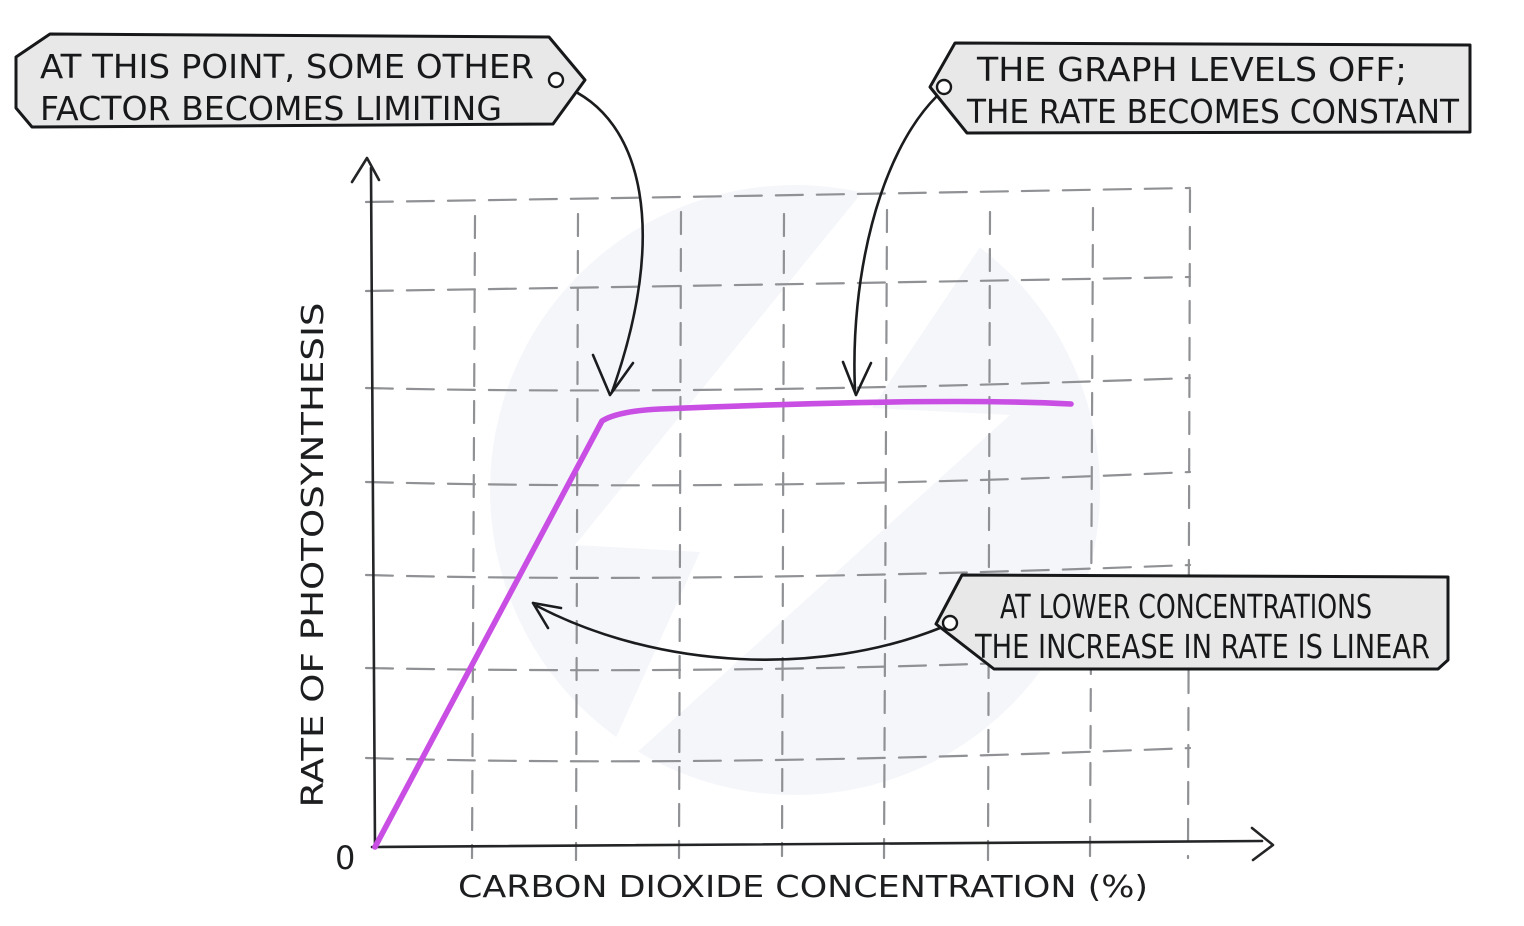 This screenshot has width=1524, height=926. I want to click on arrowhead-limiting-factor-icon, so click(613, 375).